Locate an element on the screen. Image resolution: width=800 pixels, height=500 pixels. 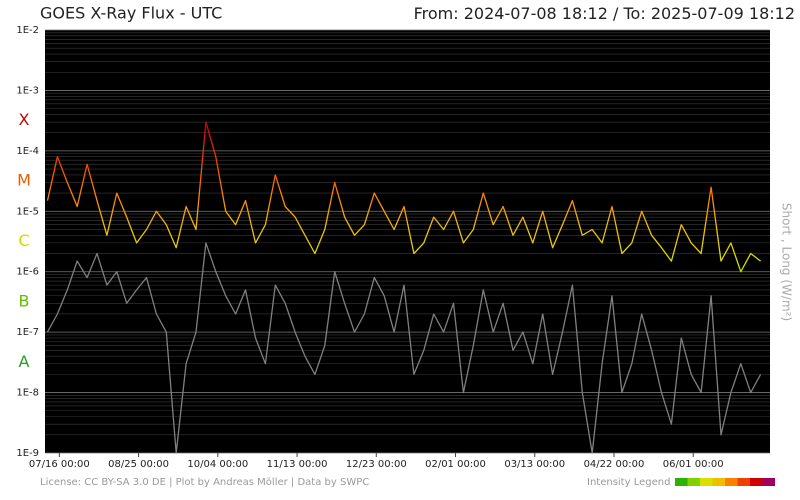
chart-title: GOES X-Ray Flux - UTC is located at coordinates (131, 13).